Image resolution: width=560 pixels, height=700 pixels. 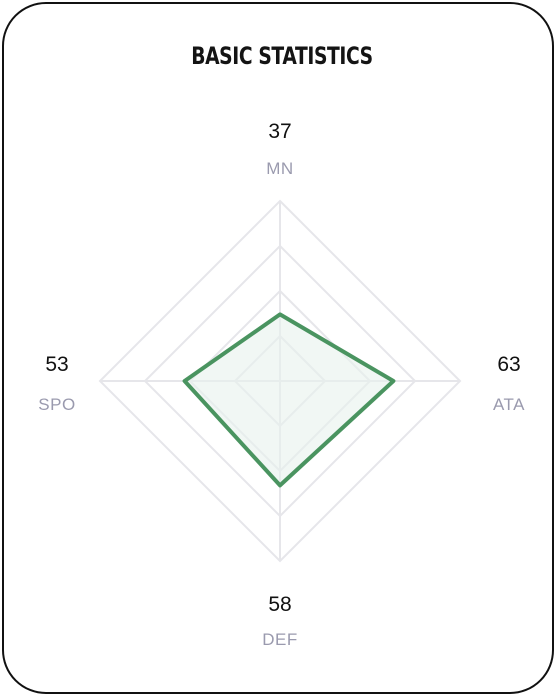 I want to click on radar-series, so click(x=289, y=400).